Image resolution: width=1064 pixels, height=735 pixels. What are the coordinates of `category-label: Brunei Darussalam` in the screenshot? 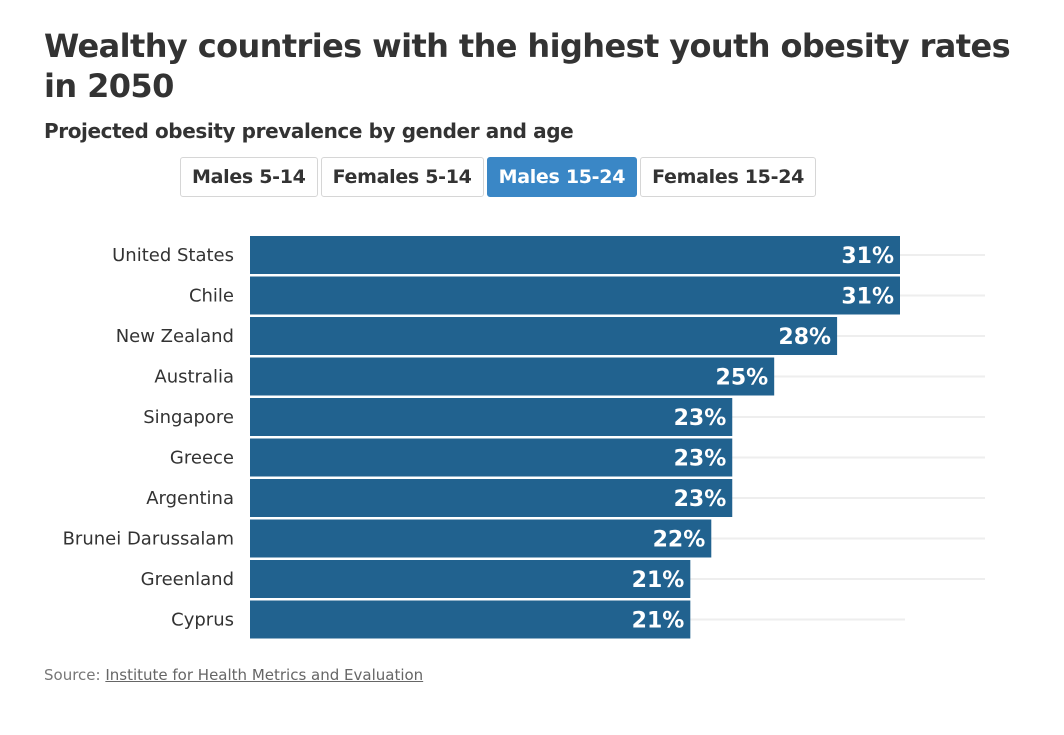 It's located at (148, 539).